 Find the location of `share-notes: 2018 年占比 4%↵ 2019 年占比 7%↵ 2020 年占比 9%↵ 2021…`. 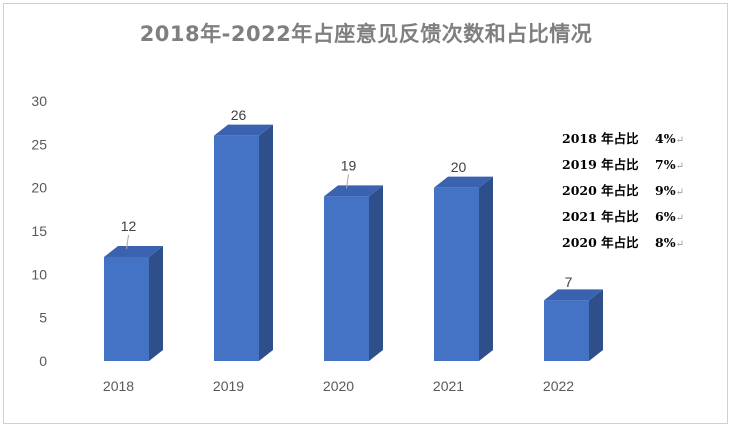

share-notes: 2018 年占比 4%↵ 2019 年占比 7%↵ 2020 年占比 9%↵ 2021… is located at coordinates (627, 193).